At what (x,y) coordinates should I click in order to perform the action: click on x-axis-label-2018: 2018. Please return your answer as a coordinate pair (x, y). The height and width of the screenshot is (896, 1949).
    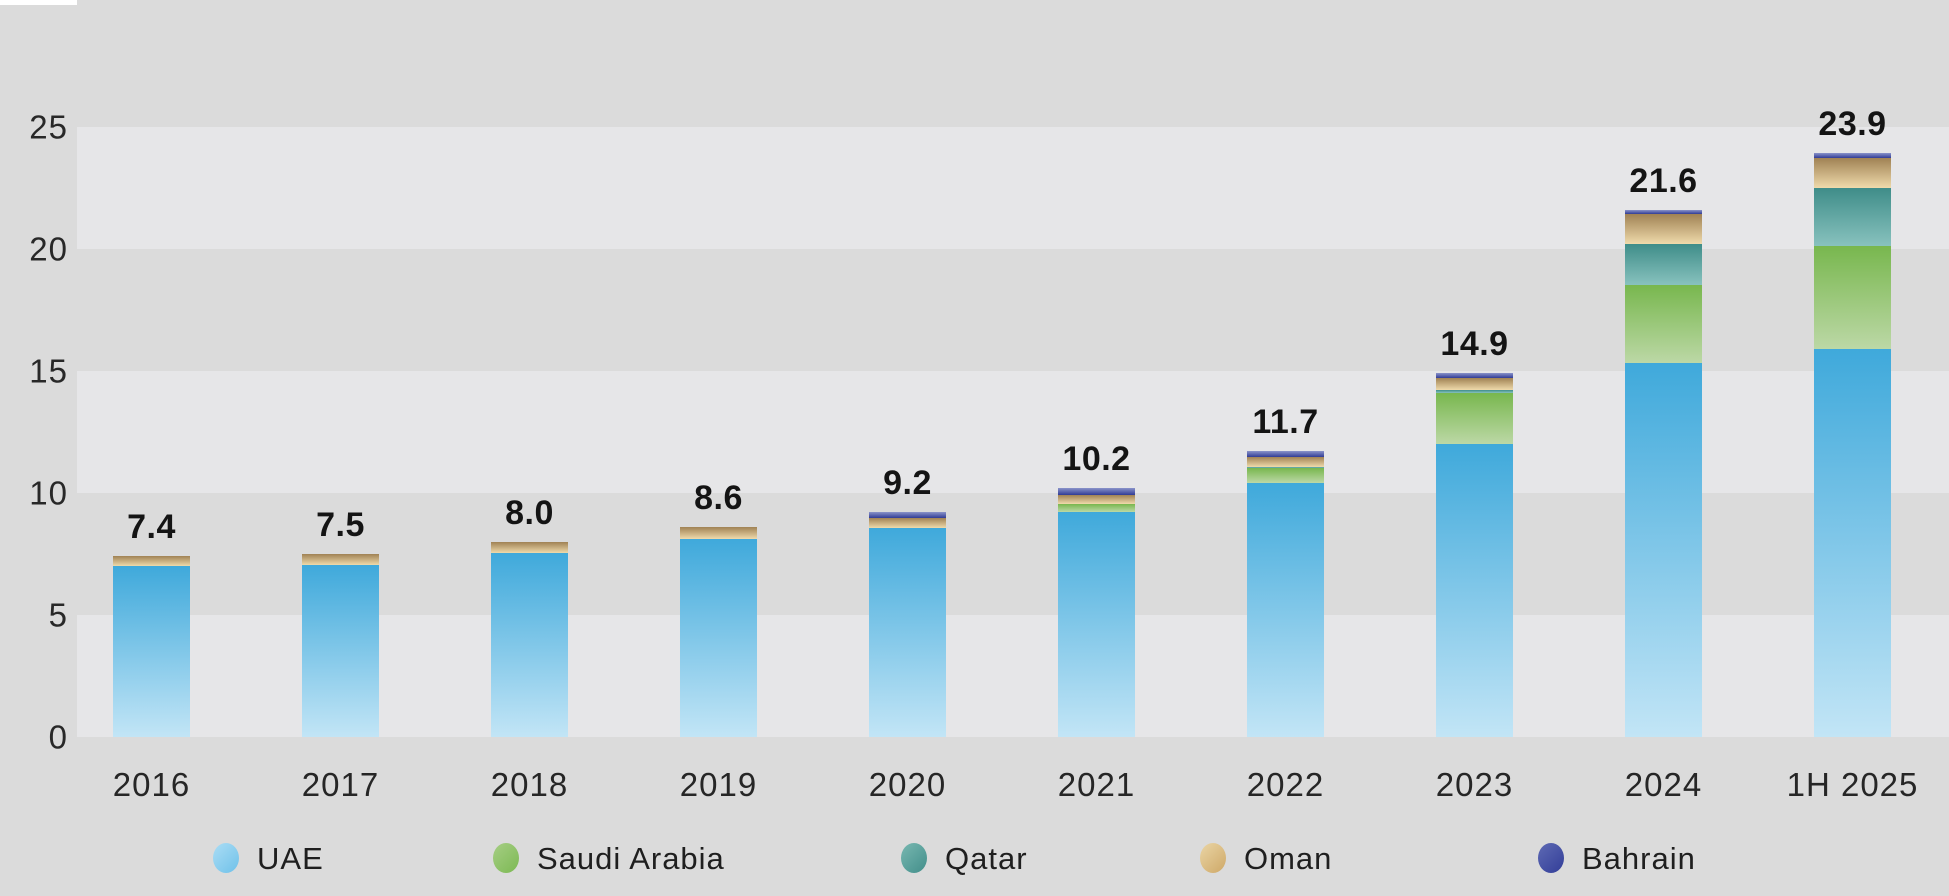
    Looking at the image, I should click on (529, 784).